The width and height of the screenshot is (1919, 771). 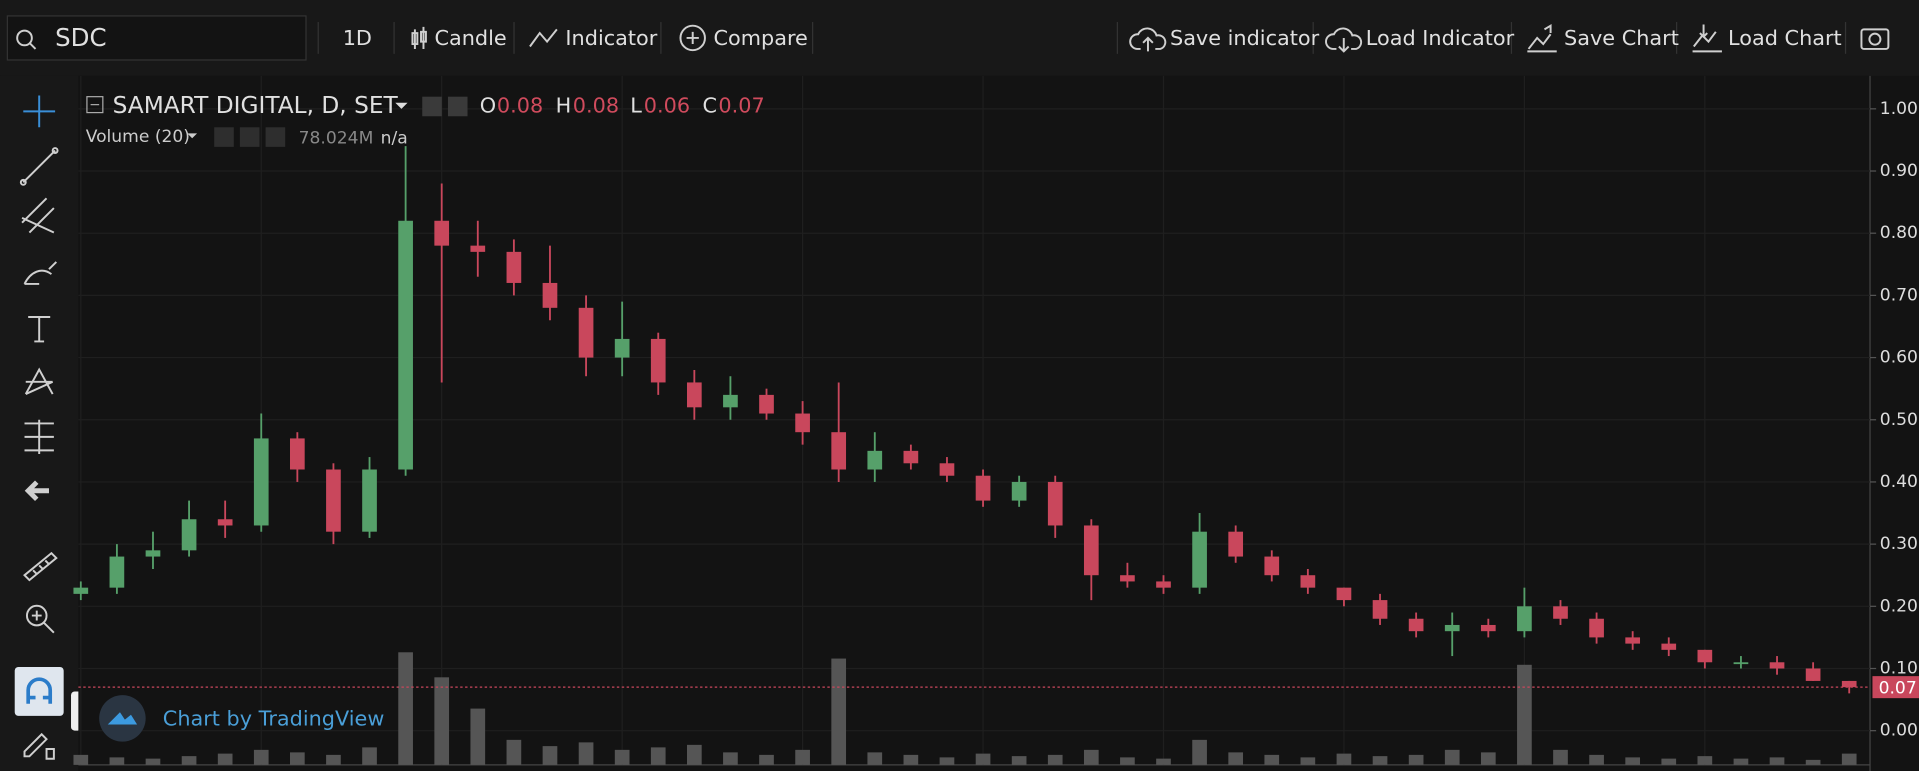 What do you see at coordinates (959, 38) in the screenshot?
I see `toolbar` at bounding box center [959, 38].